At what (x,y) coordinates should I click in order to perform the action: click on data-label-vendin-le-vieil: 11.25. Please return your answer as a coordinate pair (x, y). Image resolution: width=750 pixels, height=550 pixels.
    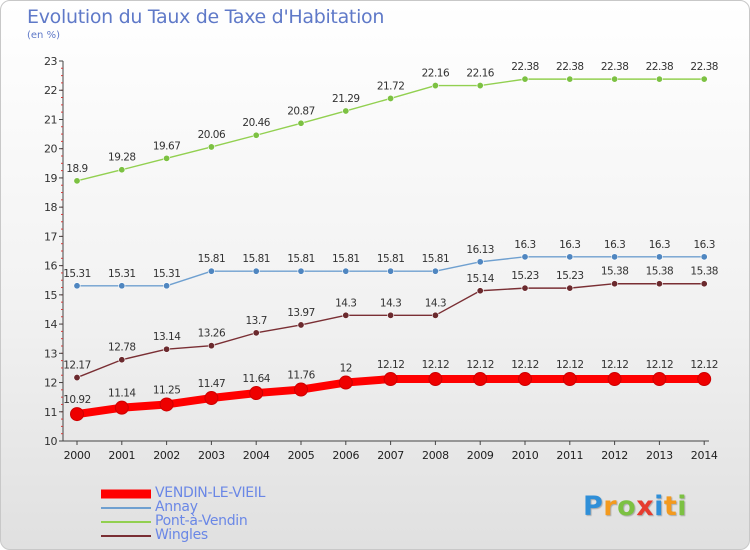
    Looking at the image, I should click on (167, 390).